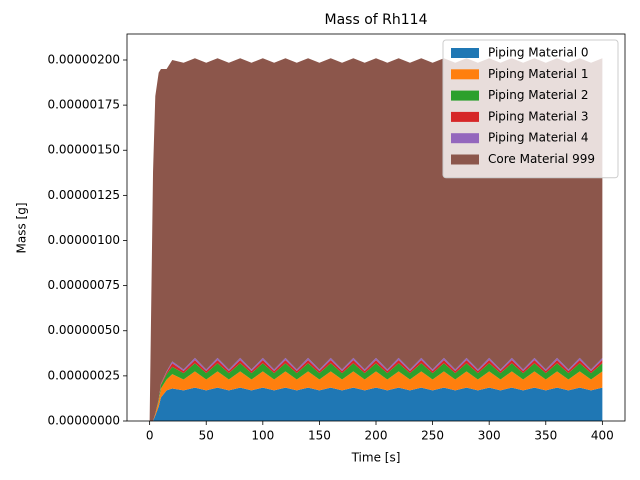  Describe the element at coordinates (22, 227) in the screenshot. I see `y-axis-label: Mass [g]` at that location.